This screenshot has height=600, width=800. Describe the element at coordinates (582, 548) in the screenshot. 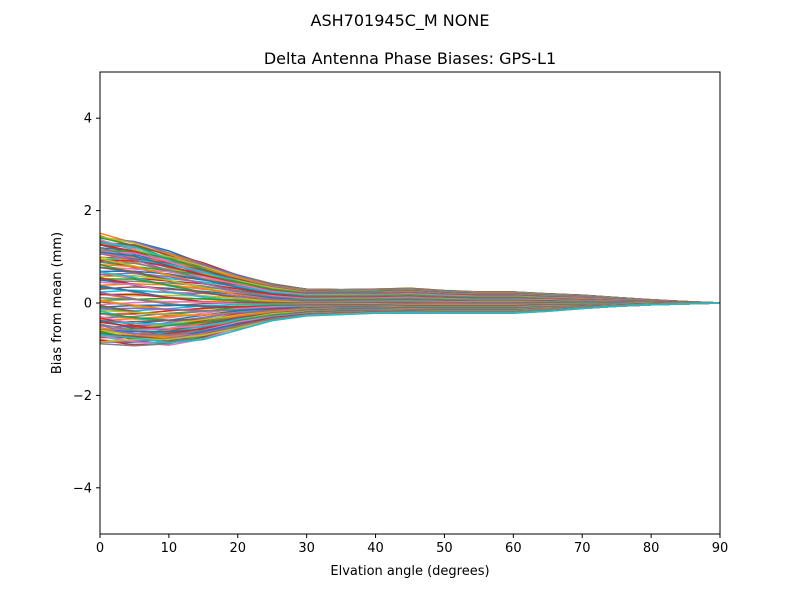

I see `x-tick-label: 70` at that location.